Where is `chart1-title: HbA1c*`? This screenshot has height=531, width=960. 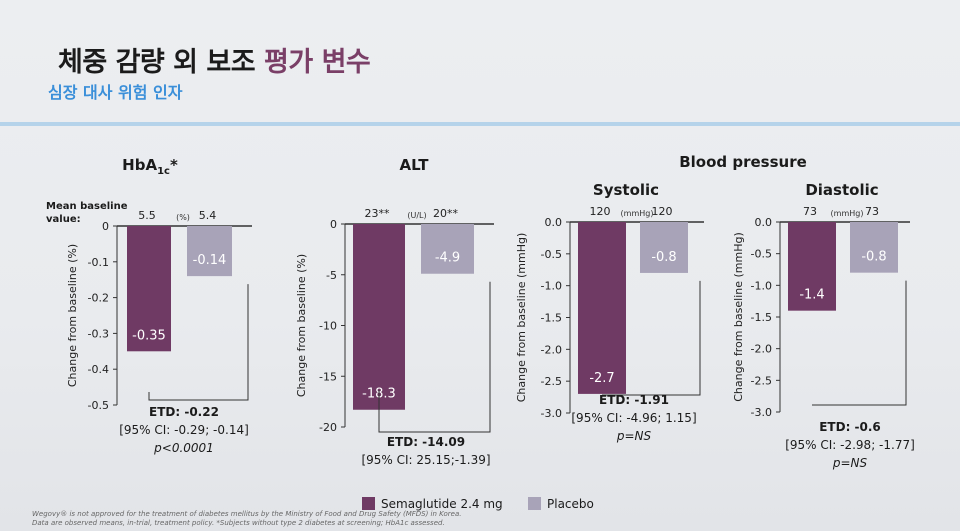
chart1-title: HbA1c* is located at coordinates (150, 166).